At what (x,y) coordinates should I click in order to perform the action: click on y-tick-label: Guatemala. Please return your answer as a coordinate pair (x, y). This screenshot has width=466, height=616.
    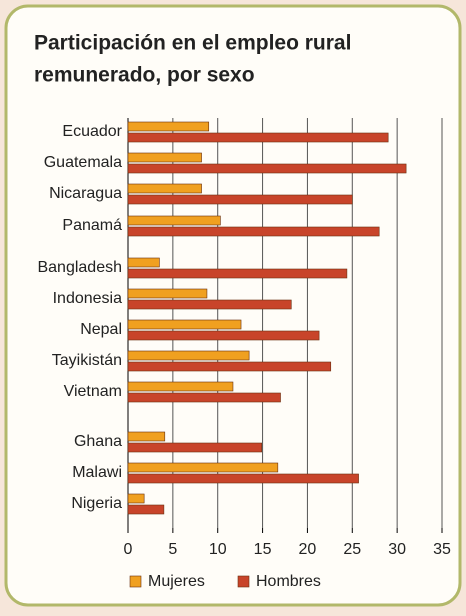
    Looking at the image, I should click on (83, 162).